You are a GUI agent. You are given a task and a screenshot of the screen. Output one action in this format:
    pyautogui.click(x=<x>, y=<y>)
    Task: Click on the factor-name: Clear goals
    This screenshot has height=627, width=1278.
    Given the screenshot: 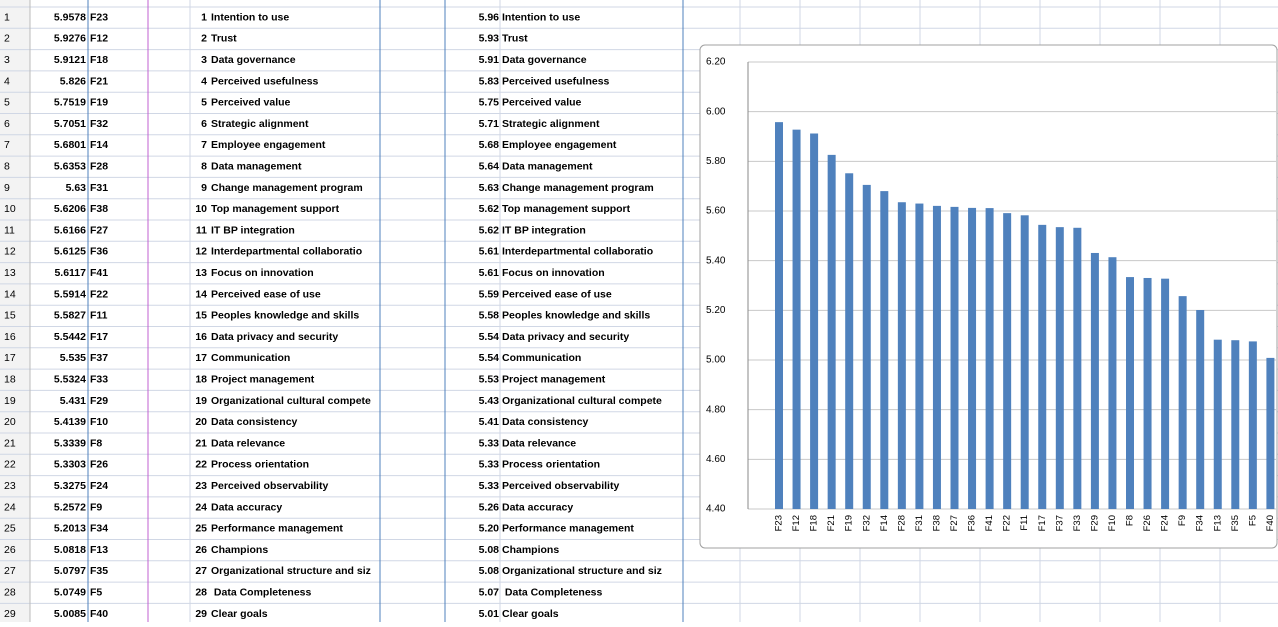 What is the action you would take?
    pyautogui.click(x=530, y=614)
    